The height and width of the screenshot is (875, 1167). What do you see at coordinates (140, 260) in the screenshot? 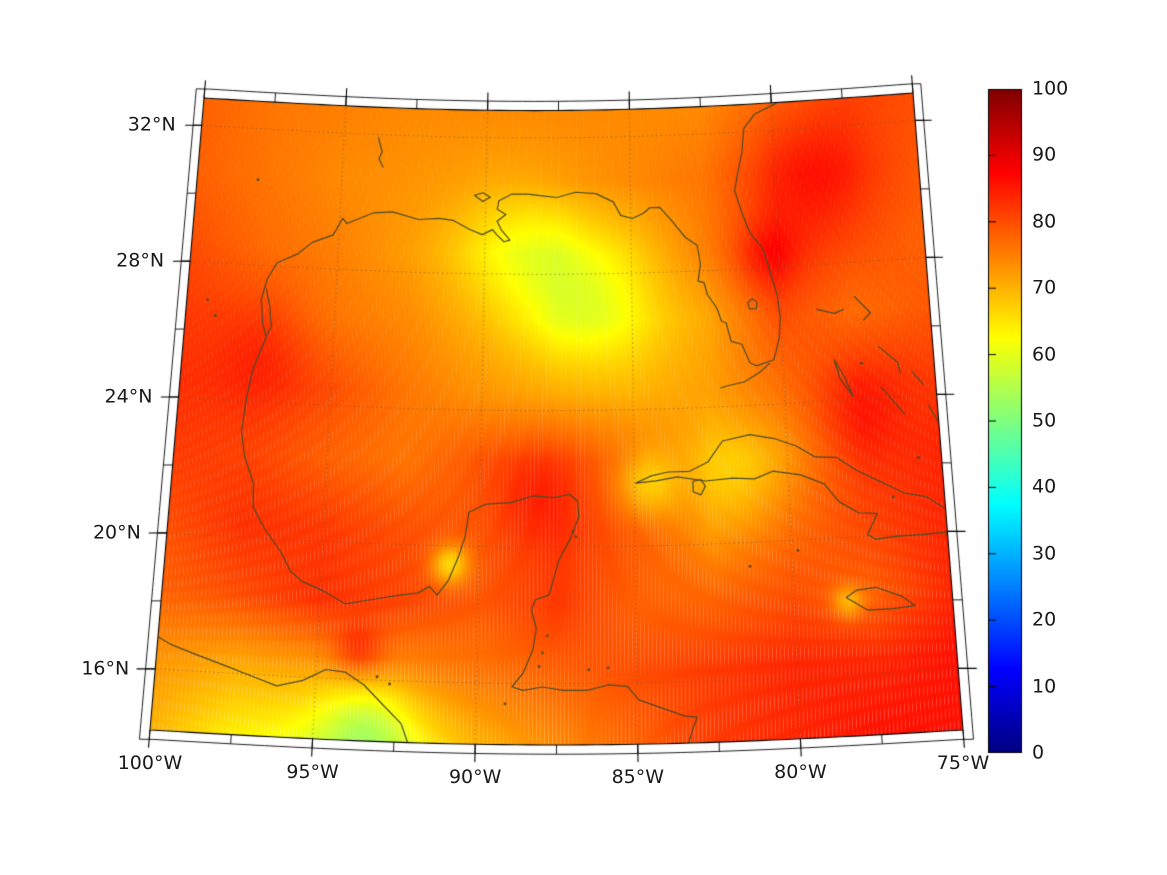
I see `y-tick-label-28: 28°N` at bounding box center [140, 260].